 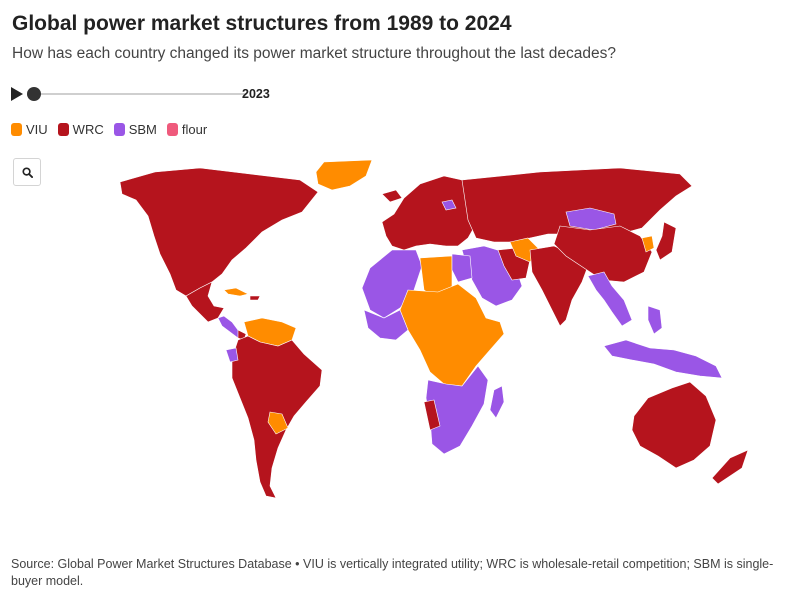 I want to click on legend-item-sbm: SBM, so click(x=135, y=129).